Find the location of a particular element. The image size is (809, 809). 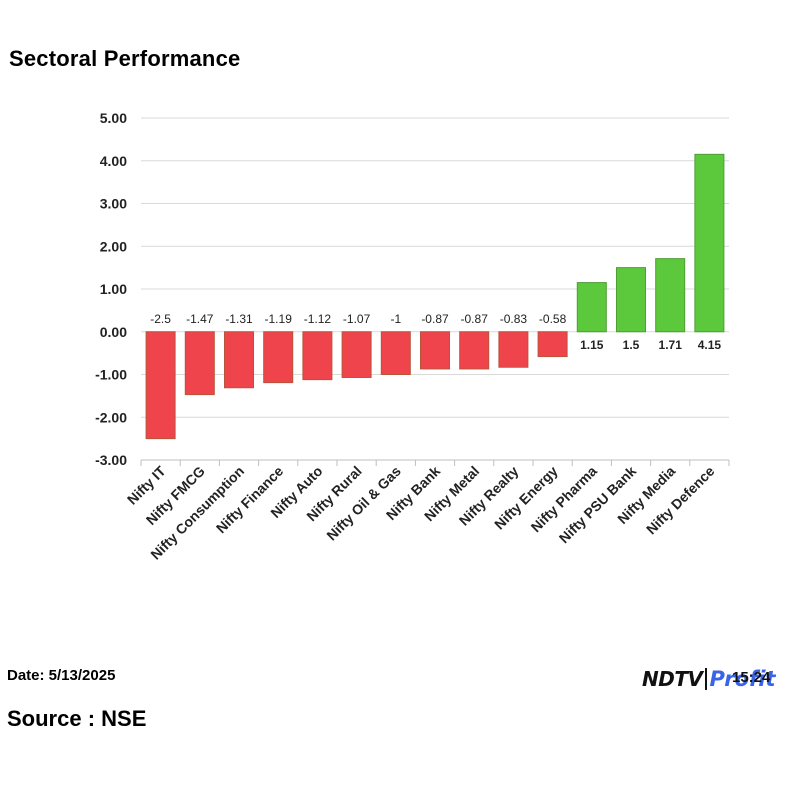

source-label: Source : NSE is located at coordinates (77, 718).